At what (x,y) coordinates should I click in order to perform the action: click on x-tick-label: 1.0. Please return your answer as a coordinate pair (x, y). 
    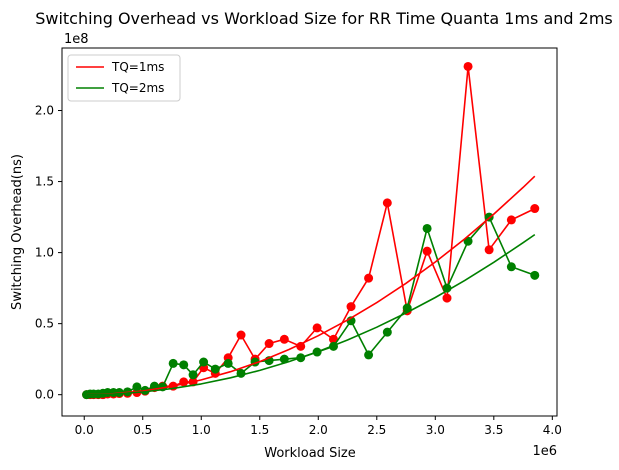
    Looking at the image, I should click on (201, 430).